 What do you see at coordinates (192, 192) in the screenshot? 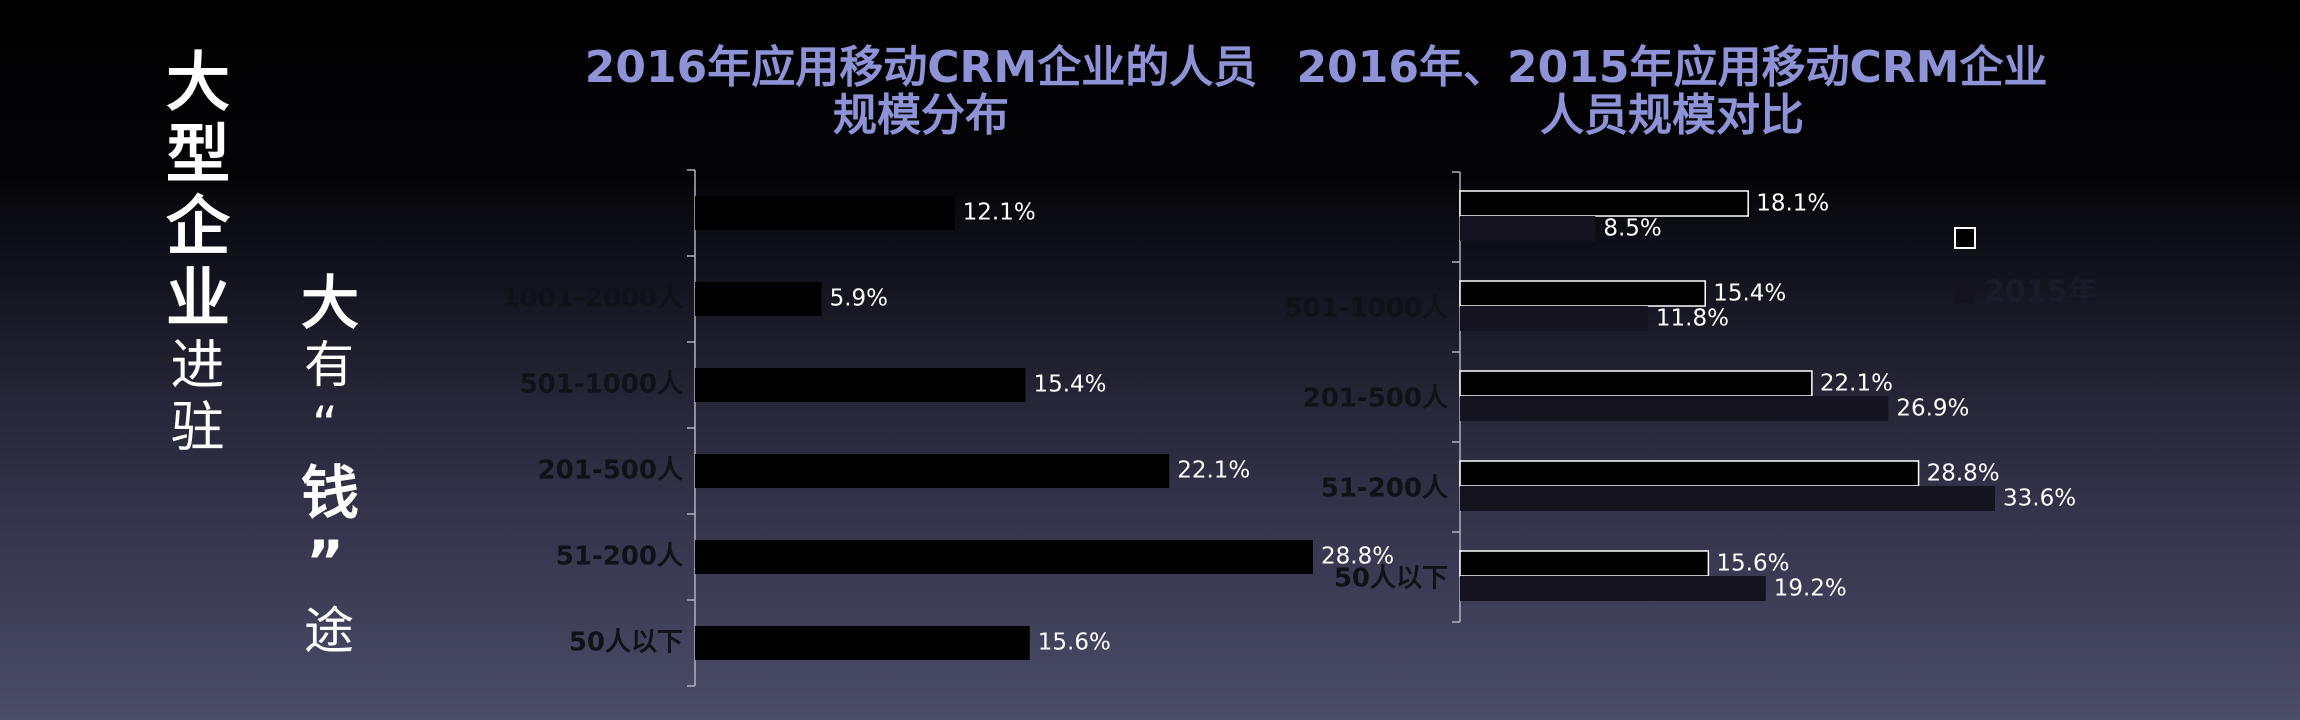
I see `headline-bold: 大型企业` at bounding box center [192, 192].